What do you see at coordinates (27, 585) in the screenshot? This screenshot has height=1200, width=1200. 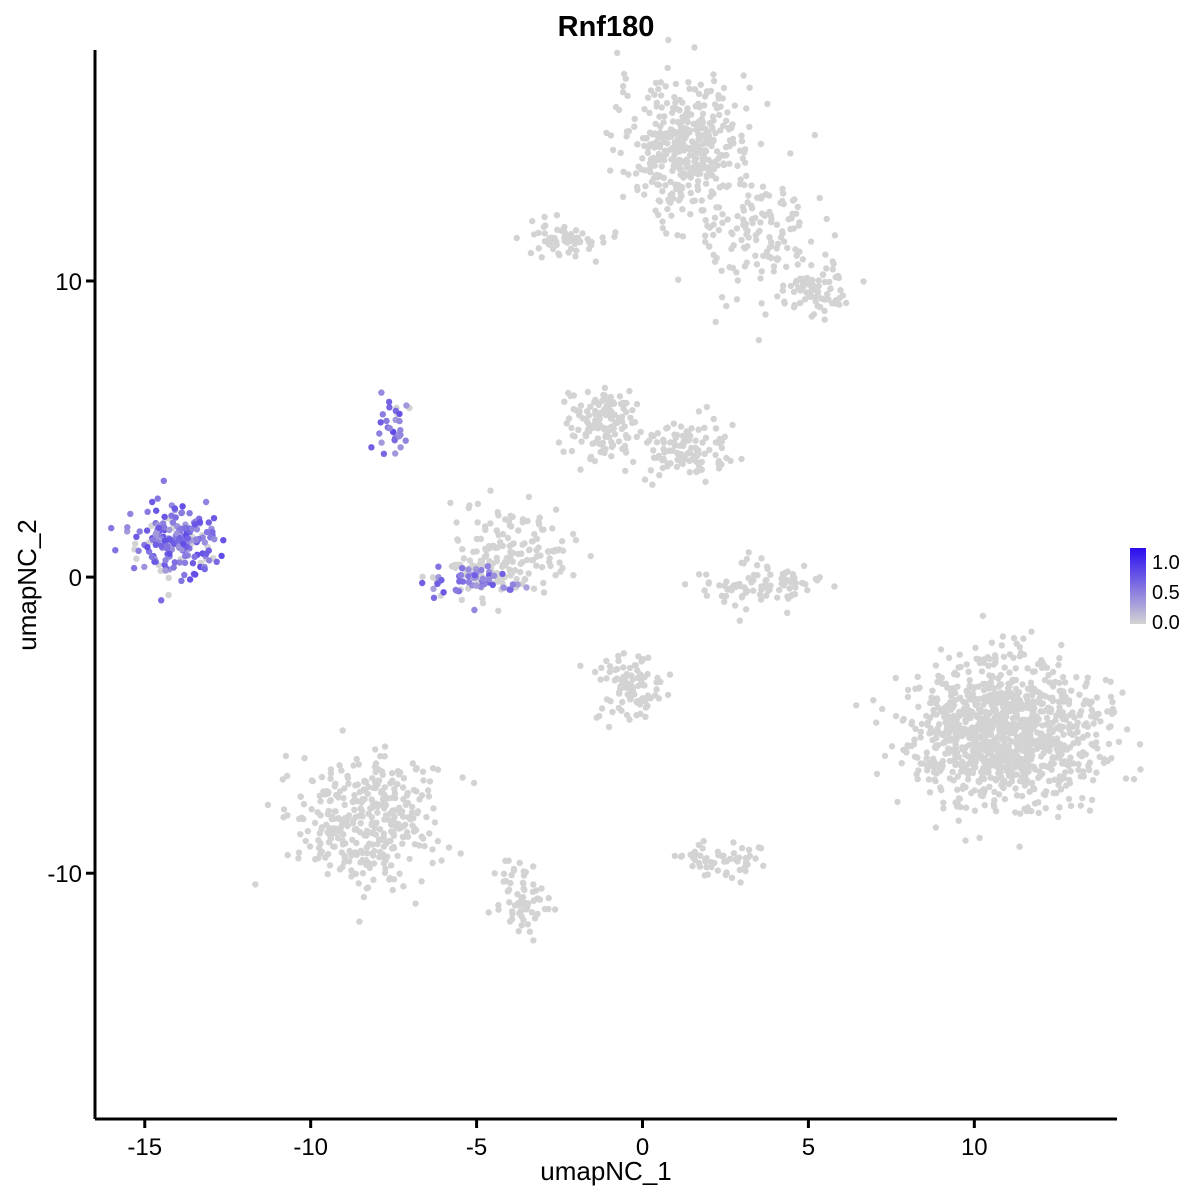 I see `y-axis-title: umapNC_2` at bounding box center [27, 585].